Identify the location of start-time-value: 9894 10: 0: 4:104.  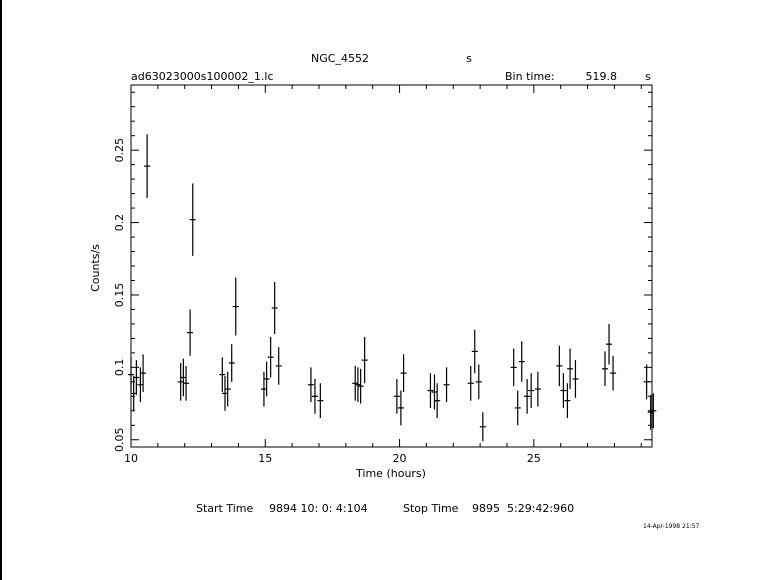
(318, 508).